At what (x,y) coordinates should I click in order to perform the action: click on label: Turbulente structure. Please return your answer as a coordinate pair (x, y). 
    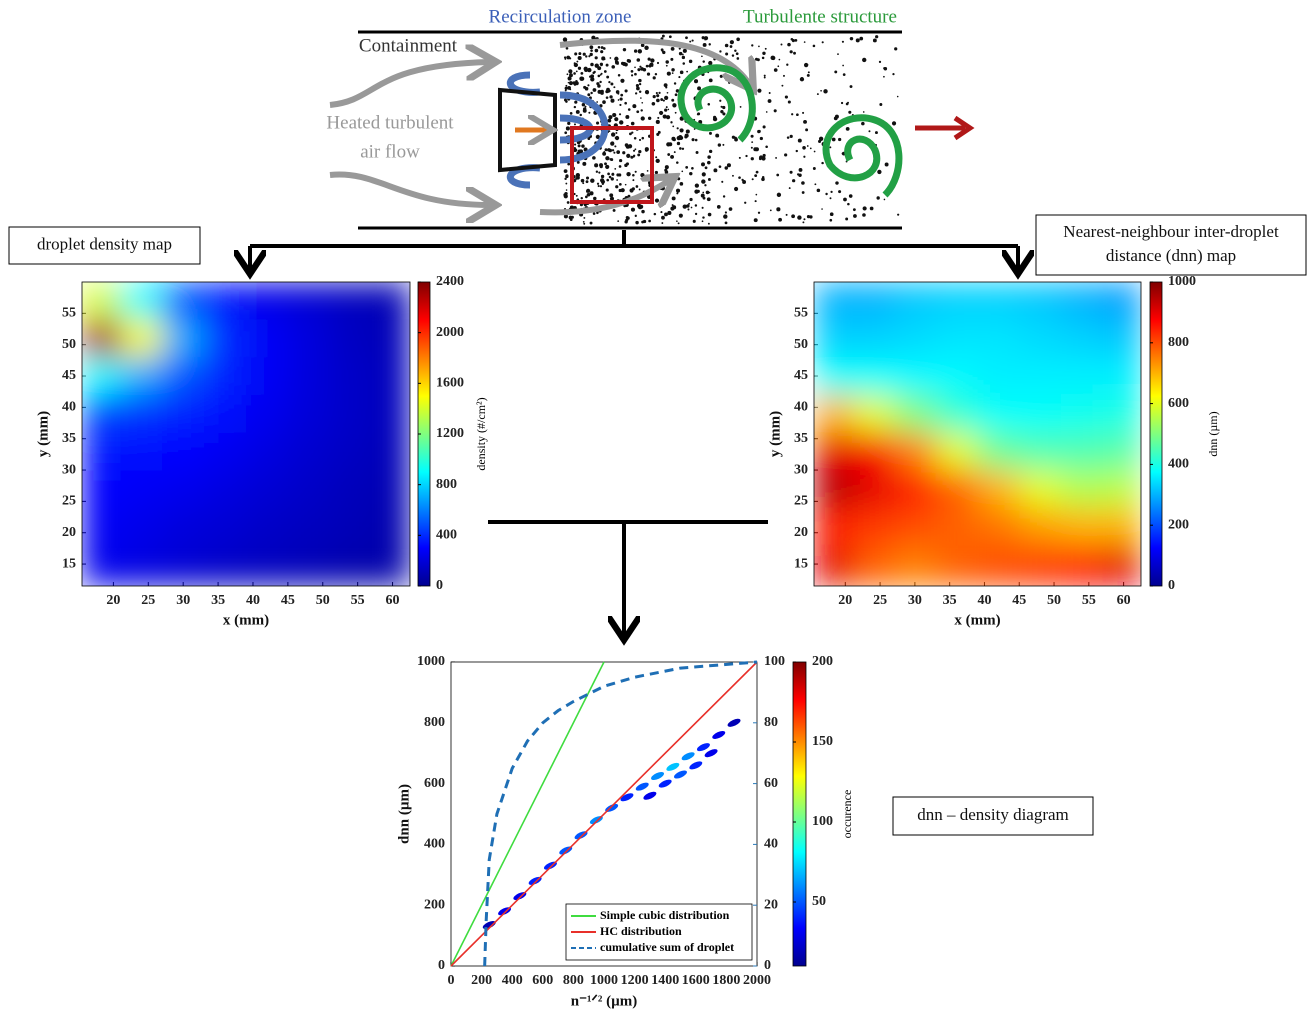
    Looking at the image, I should click on (820, 16).